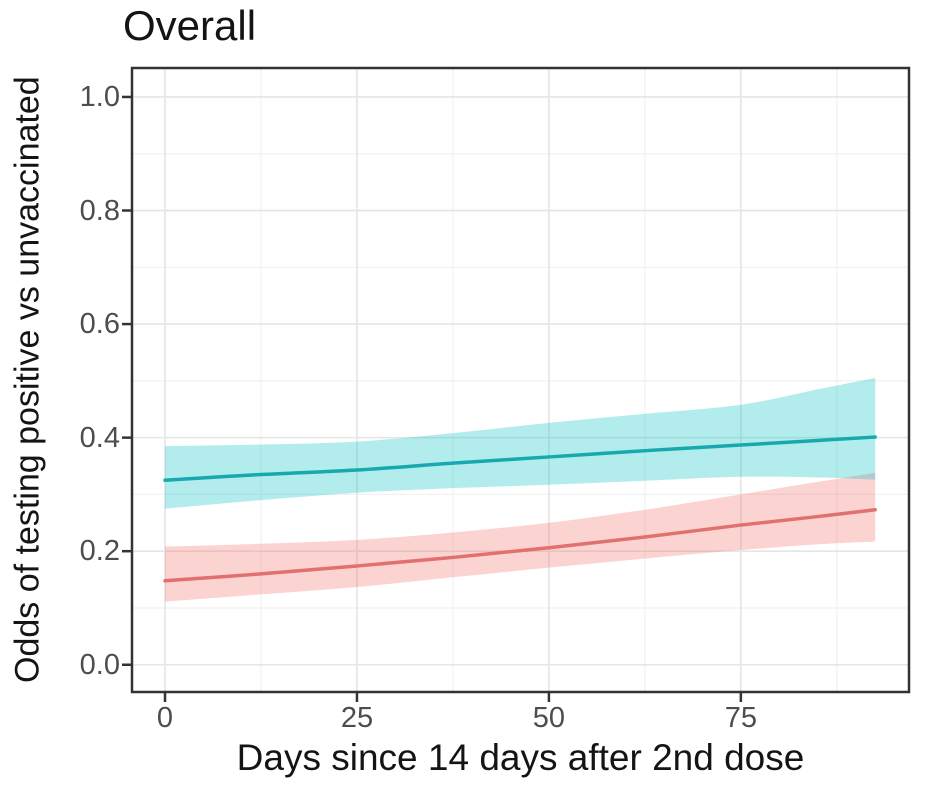  I want to click on x-tick-label: 0, so click(165, 718).